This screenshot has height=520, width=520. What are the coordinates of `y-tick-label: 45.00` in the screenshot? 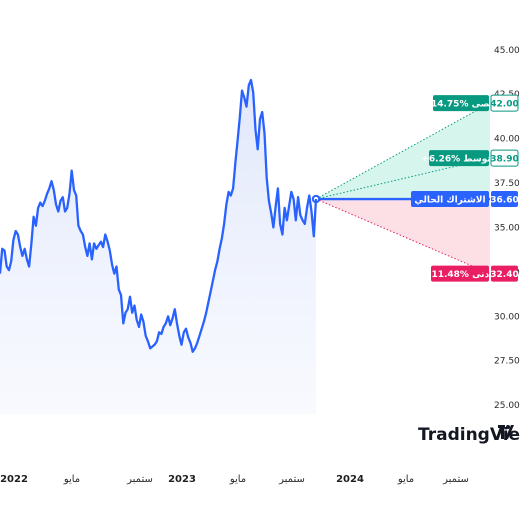 It's located at (507, 51).